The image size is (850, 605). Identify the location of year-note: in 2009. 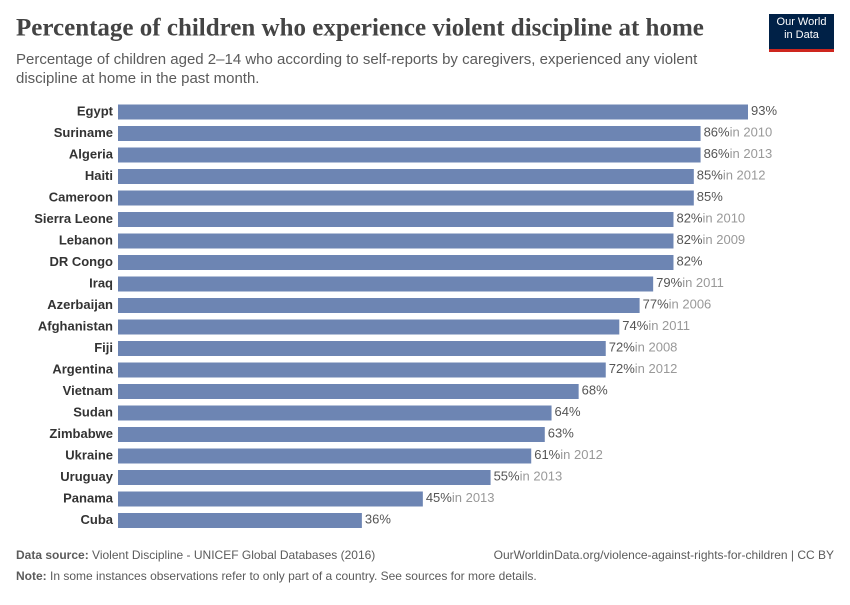
(724, 239).